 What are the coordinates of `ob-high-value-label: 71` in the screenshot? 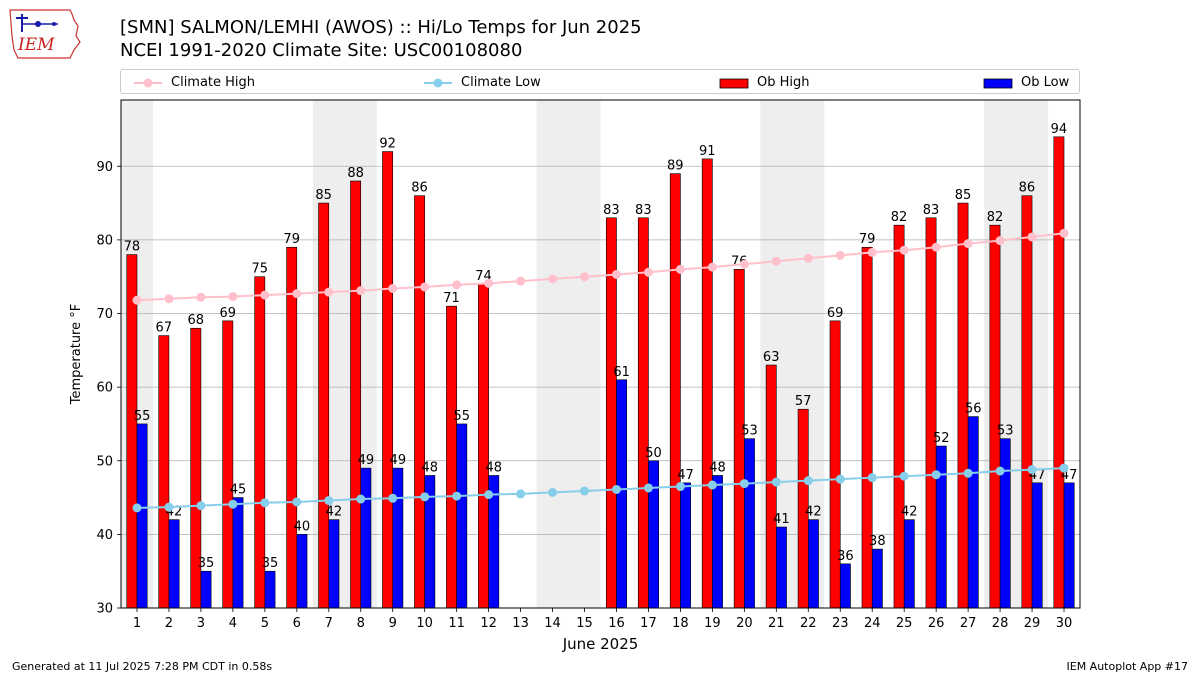 It's located at (451, 298).